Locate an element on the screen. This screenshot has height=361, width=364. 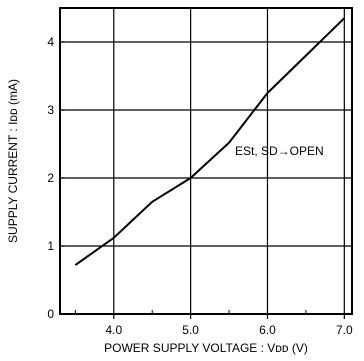
annotation-label: ESt, SD→OPEN is located at coordinates (279, 151).